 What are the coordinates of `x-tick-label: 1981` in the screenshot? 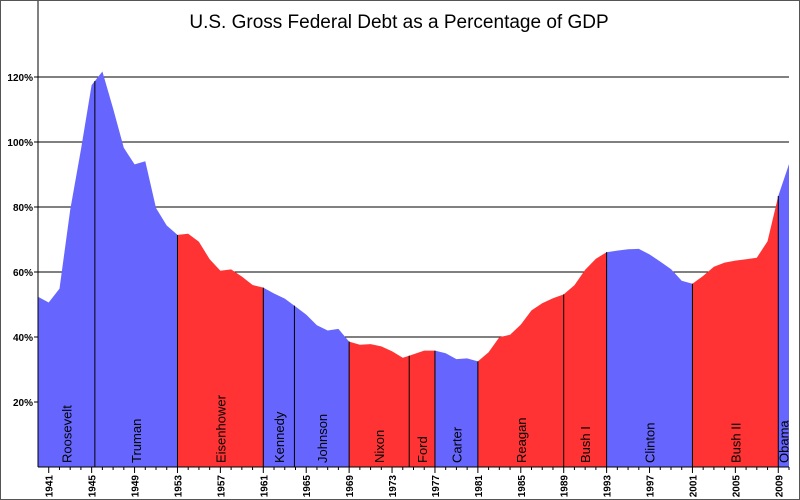 It's located at (479, 486).